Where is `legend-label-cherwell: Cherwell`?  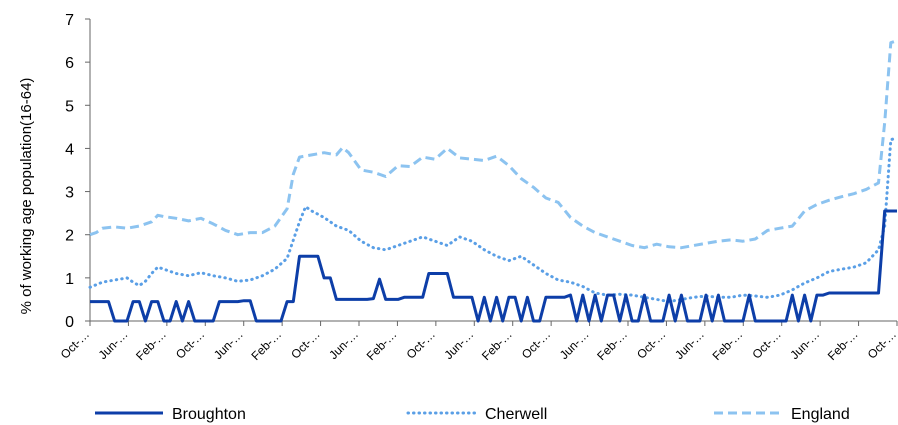 legend-label-cherwell: Cherwell is located at coordinates (516, 414).